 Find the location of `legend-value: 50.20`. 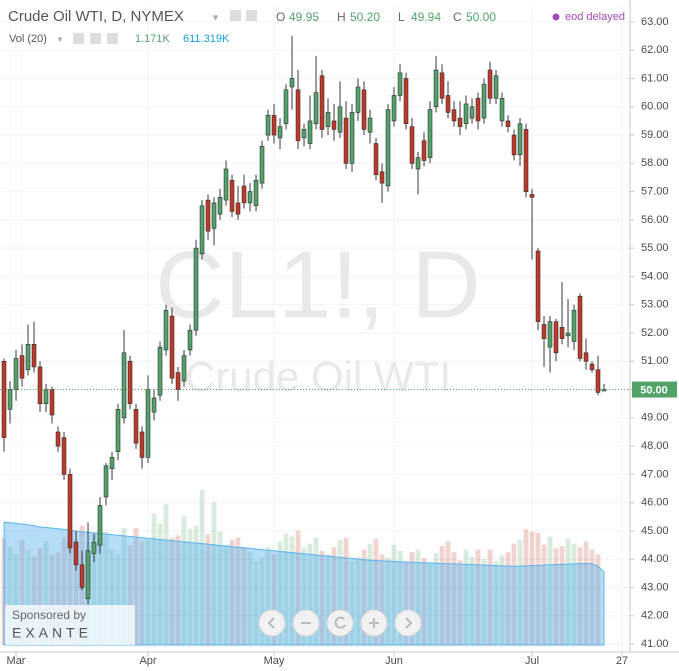

legend-value: 50.20 is located at coordinates (365, 17).